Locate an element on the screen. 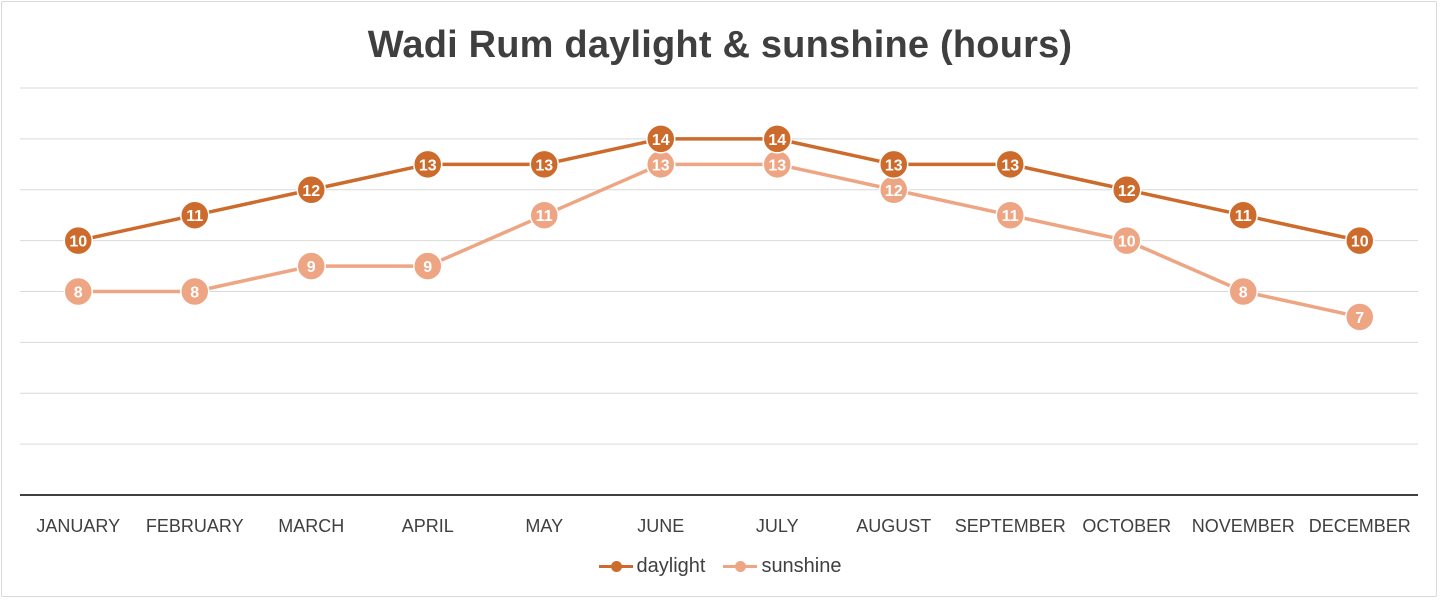 The width and height of the screenshot is (1440, 600). legend-item-sunshine: sunshine is located at coordinates (782, 566).